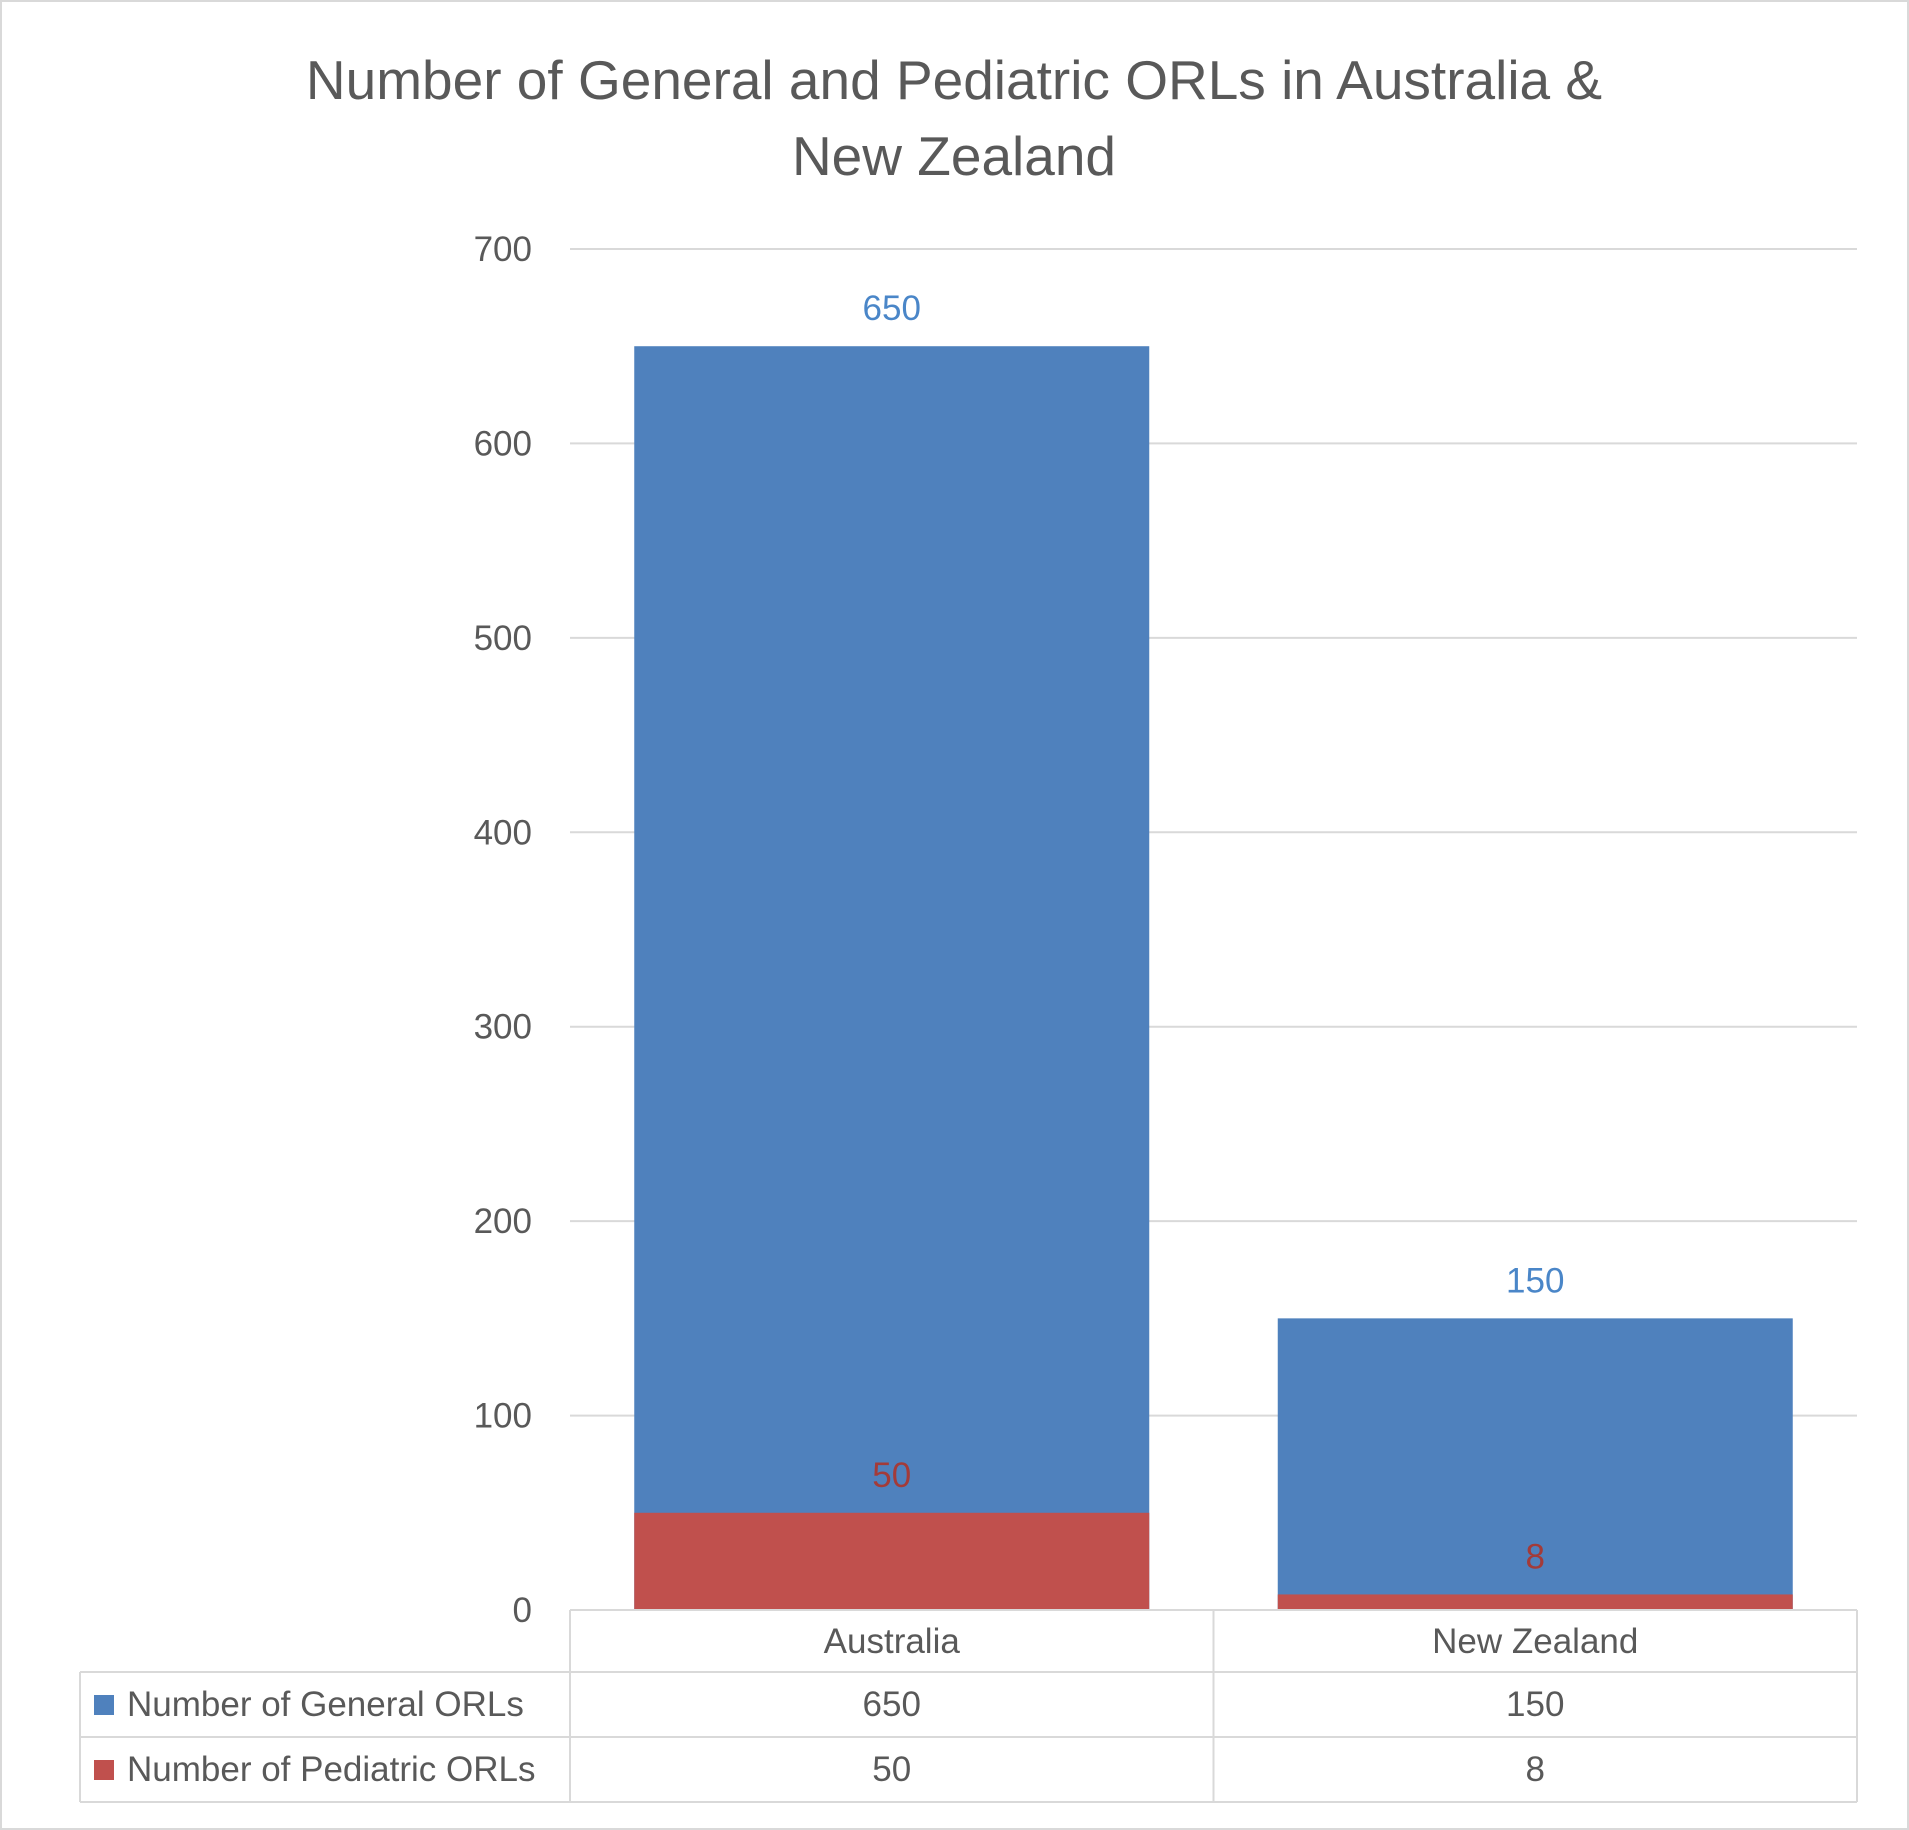 Image resolution: width=1909 pixels, height=1830 pixels. Describe the element at coordinates (503, 443) in the screenshot. I see `y-tick-label: 600` at that location.